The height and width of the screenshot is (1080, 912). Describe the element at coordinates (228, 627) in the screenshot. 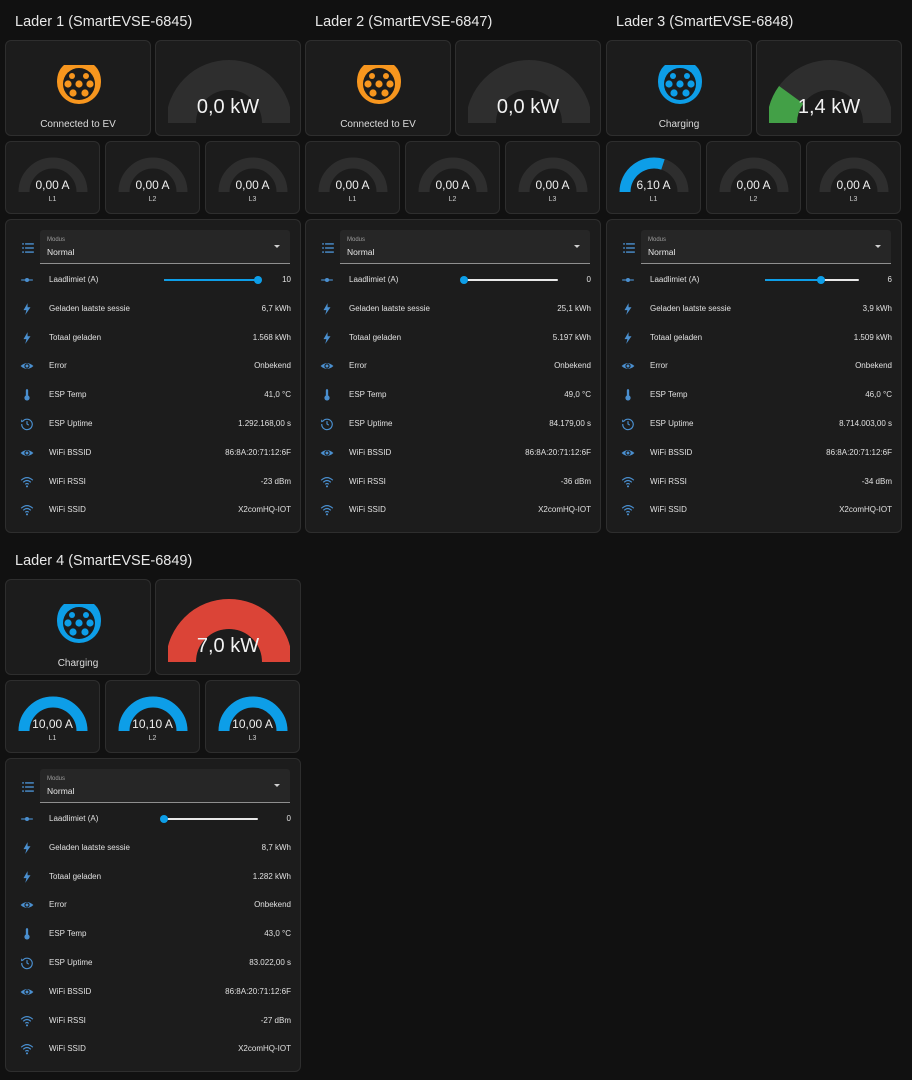

I see `power-gauge-card: 7,0 kW` at that location.